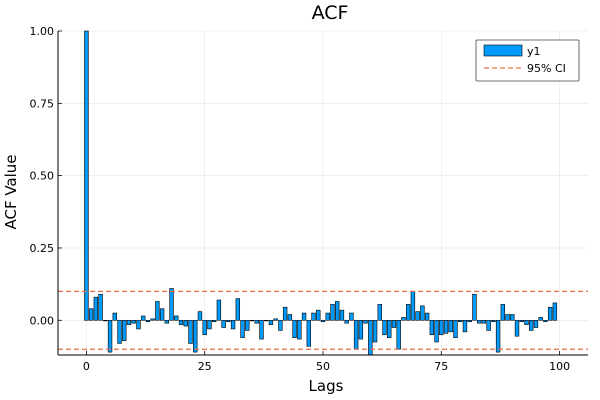 This screenshot has height=400, width=600. What do you see at coordinates (42, 31) in the screenshot?
I see `y-tick-label: 1.00` at bounding box center [42, 31].